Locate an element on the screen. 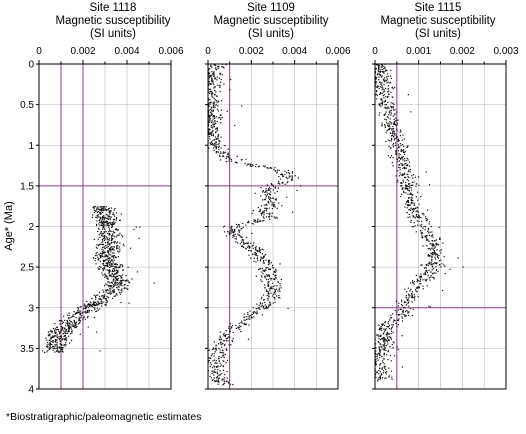 The height and width of the screenshot is (434, 526). units-label: (SI units) is located at coordinates (112, 34).